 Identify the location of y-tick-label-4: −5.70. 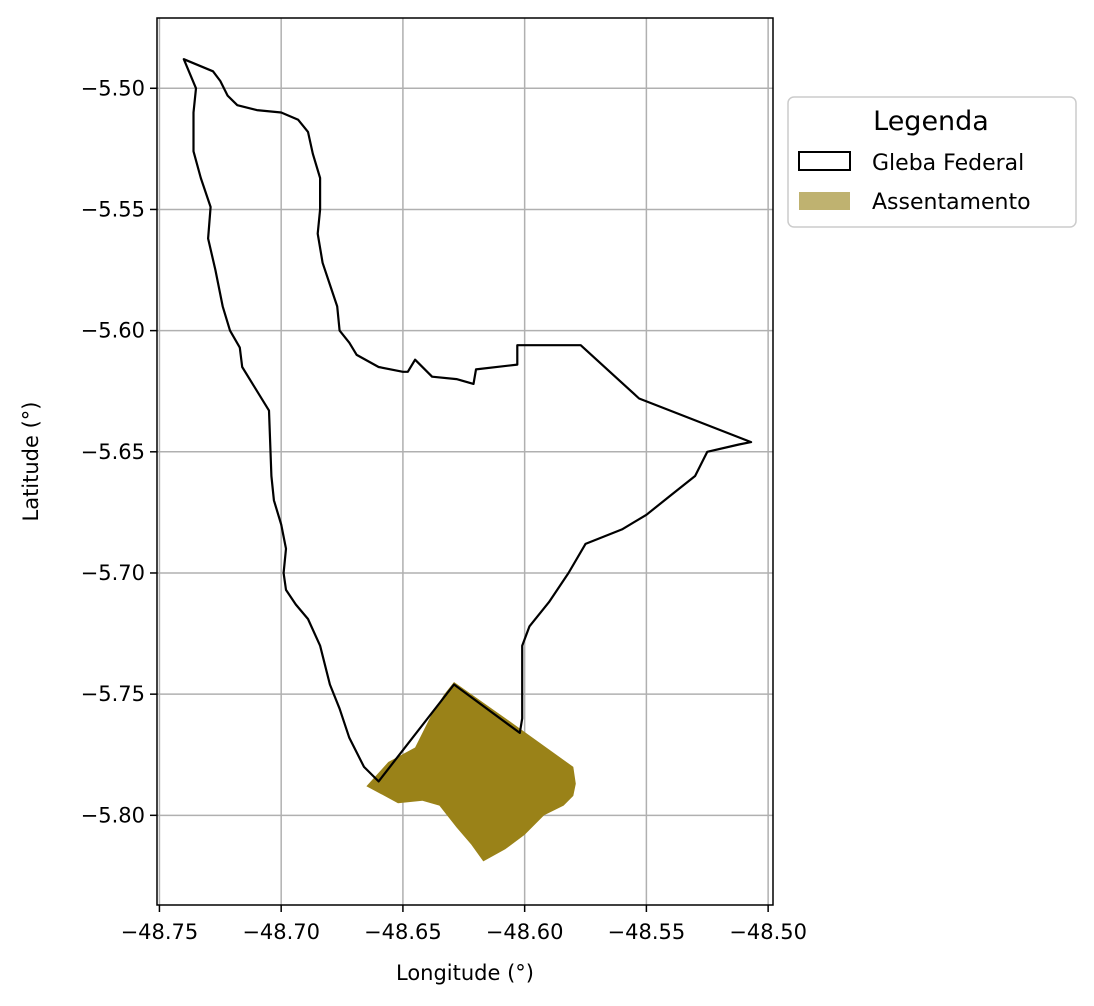
(113, 573).